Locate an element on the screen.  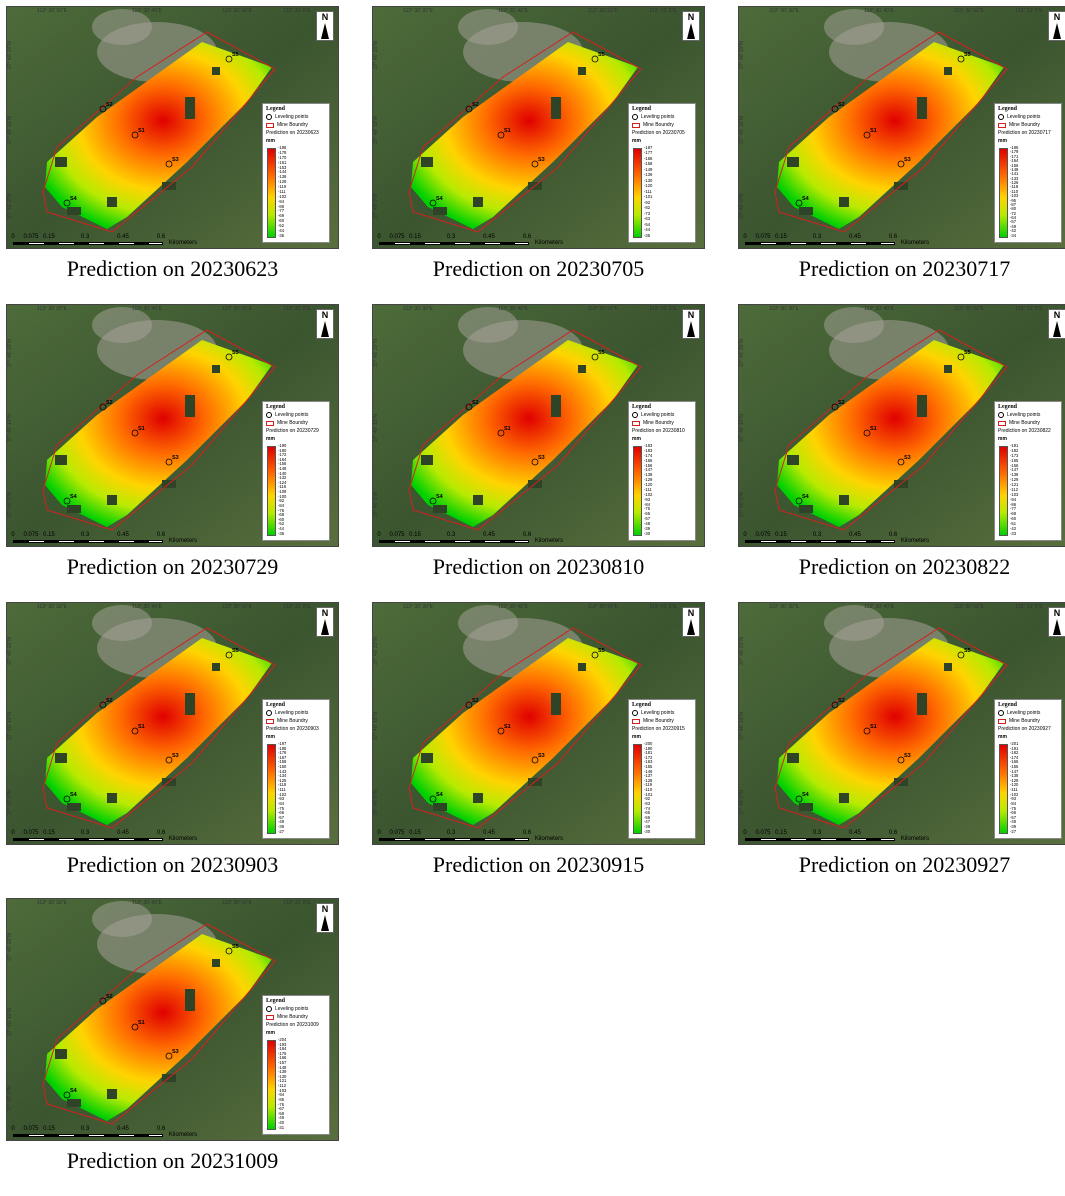
legend-tick-label: -130 is located at coordinates (282, 1076).